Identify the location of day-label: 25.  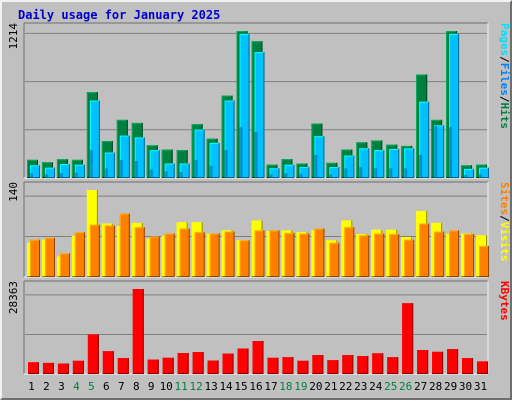
(390, 386).